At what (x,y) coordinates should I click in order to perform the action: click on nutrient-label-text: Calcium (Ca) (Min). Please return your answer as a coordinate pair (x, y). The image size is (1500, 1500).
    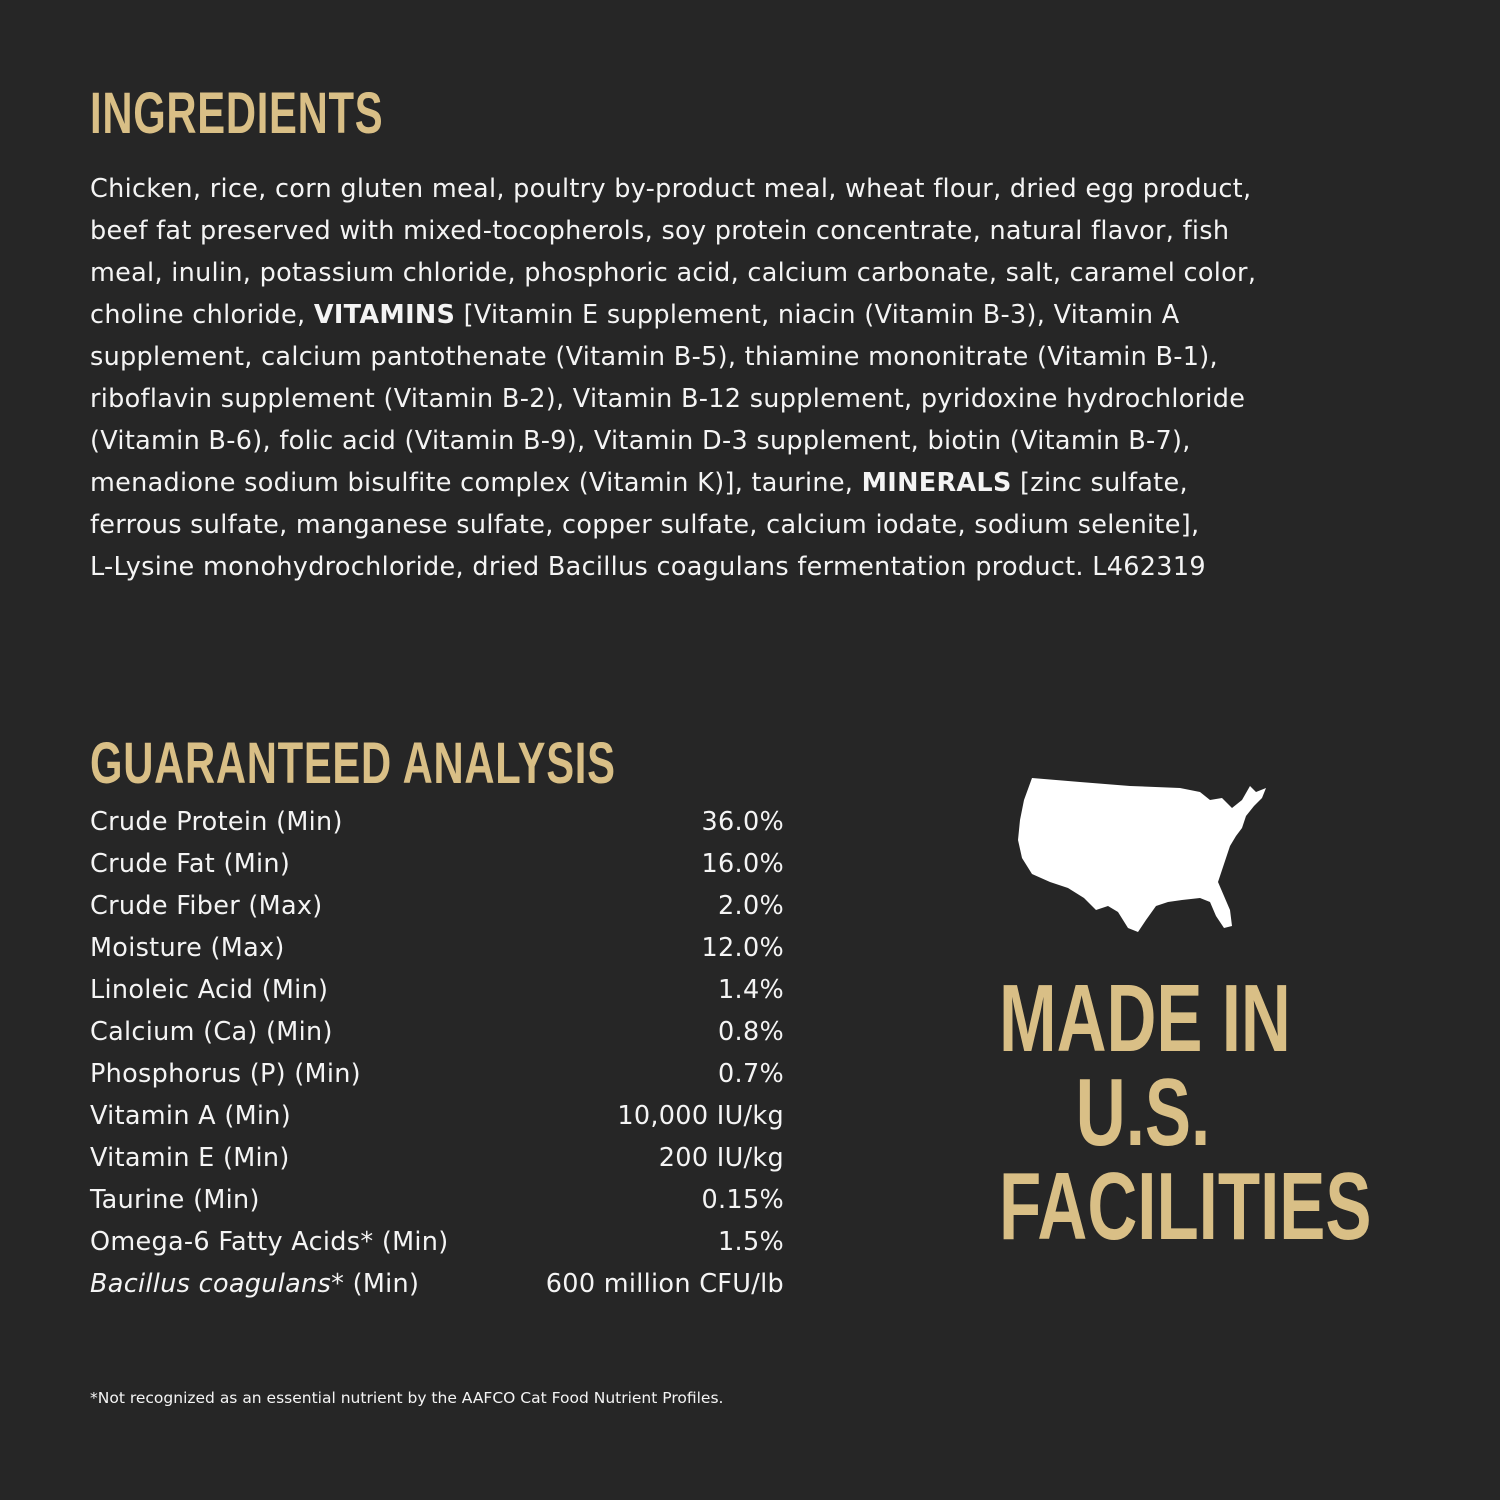
    Looking at the image, I should click on (211, 1032).